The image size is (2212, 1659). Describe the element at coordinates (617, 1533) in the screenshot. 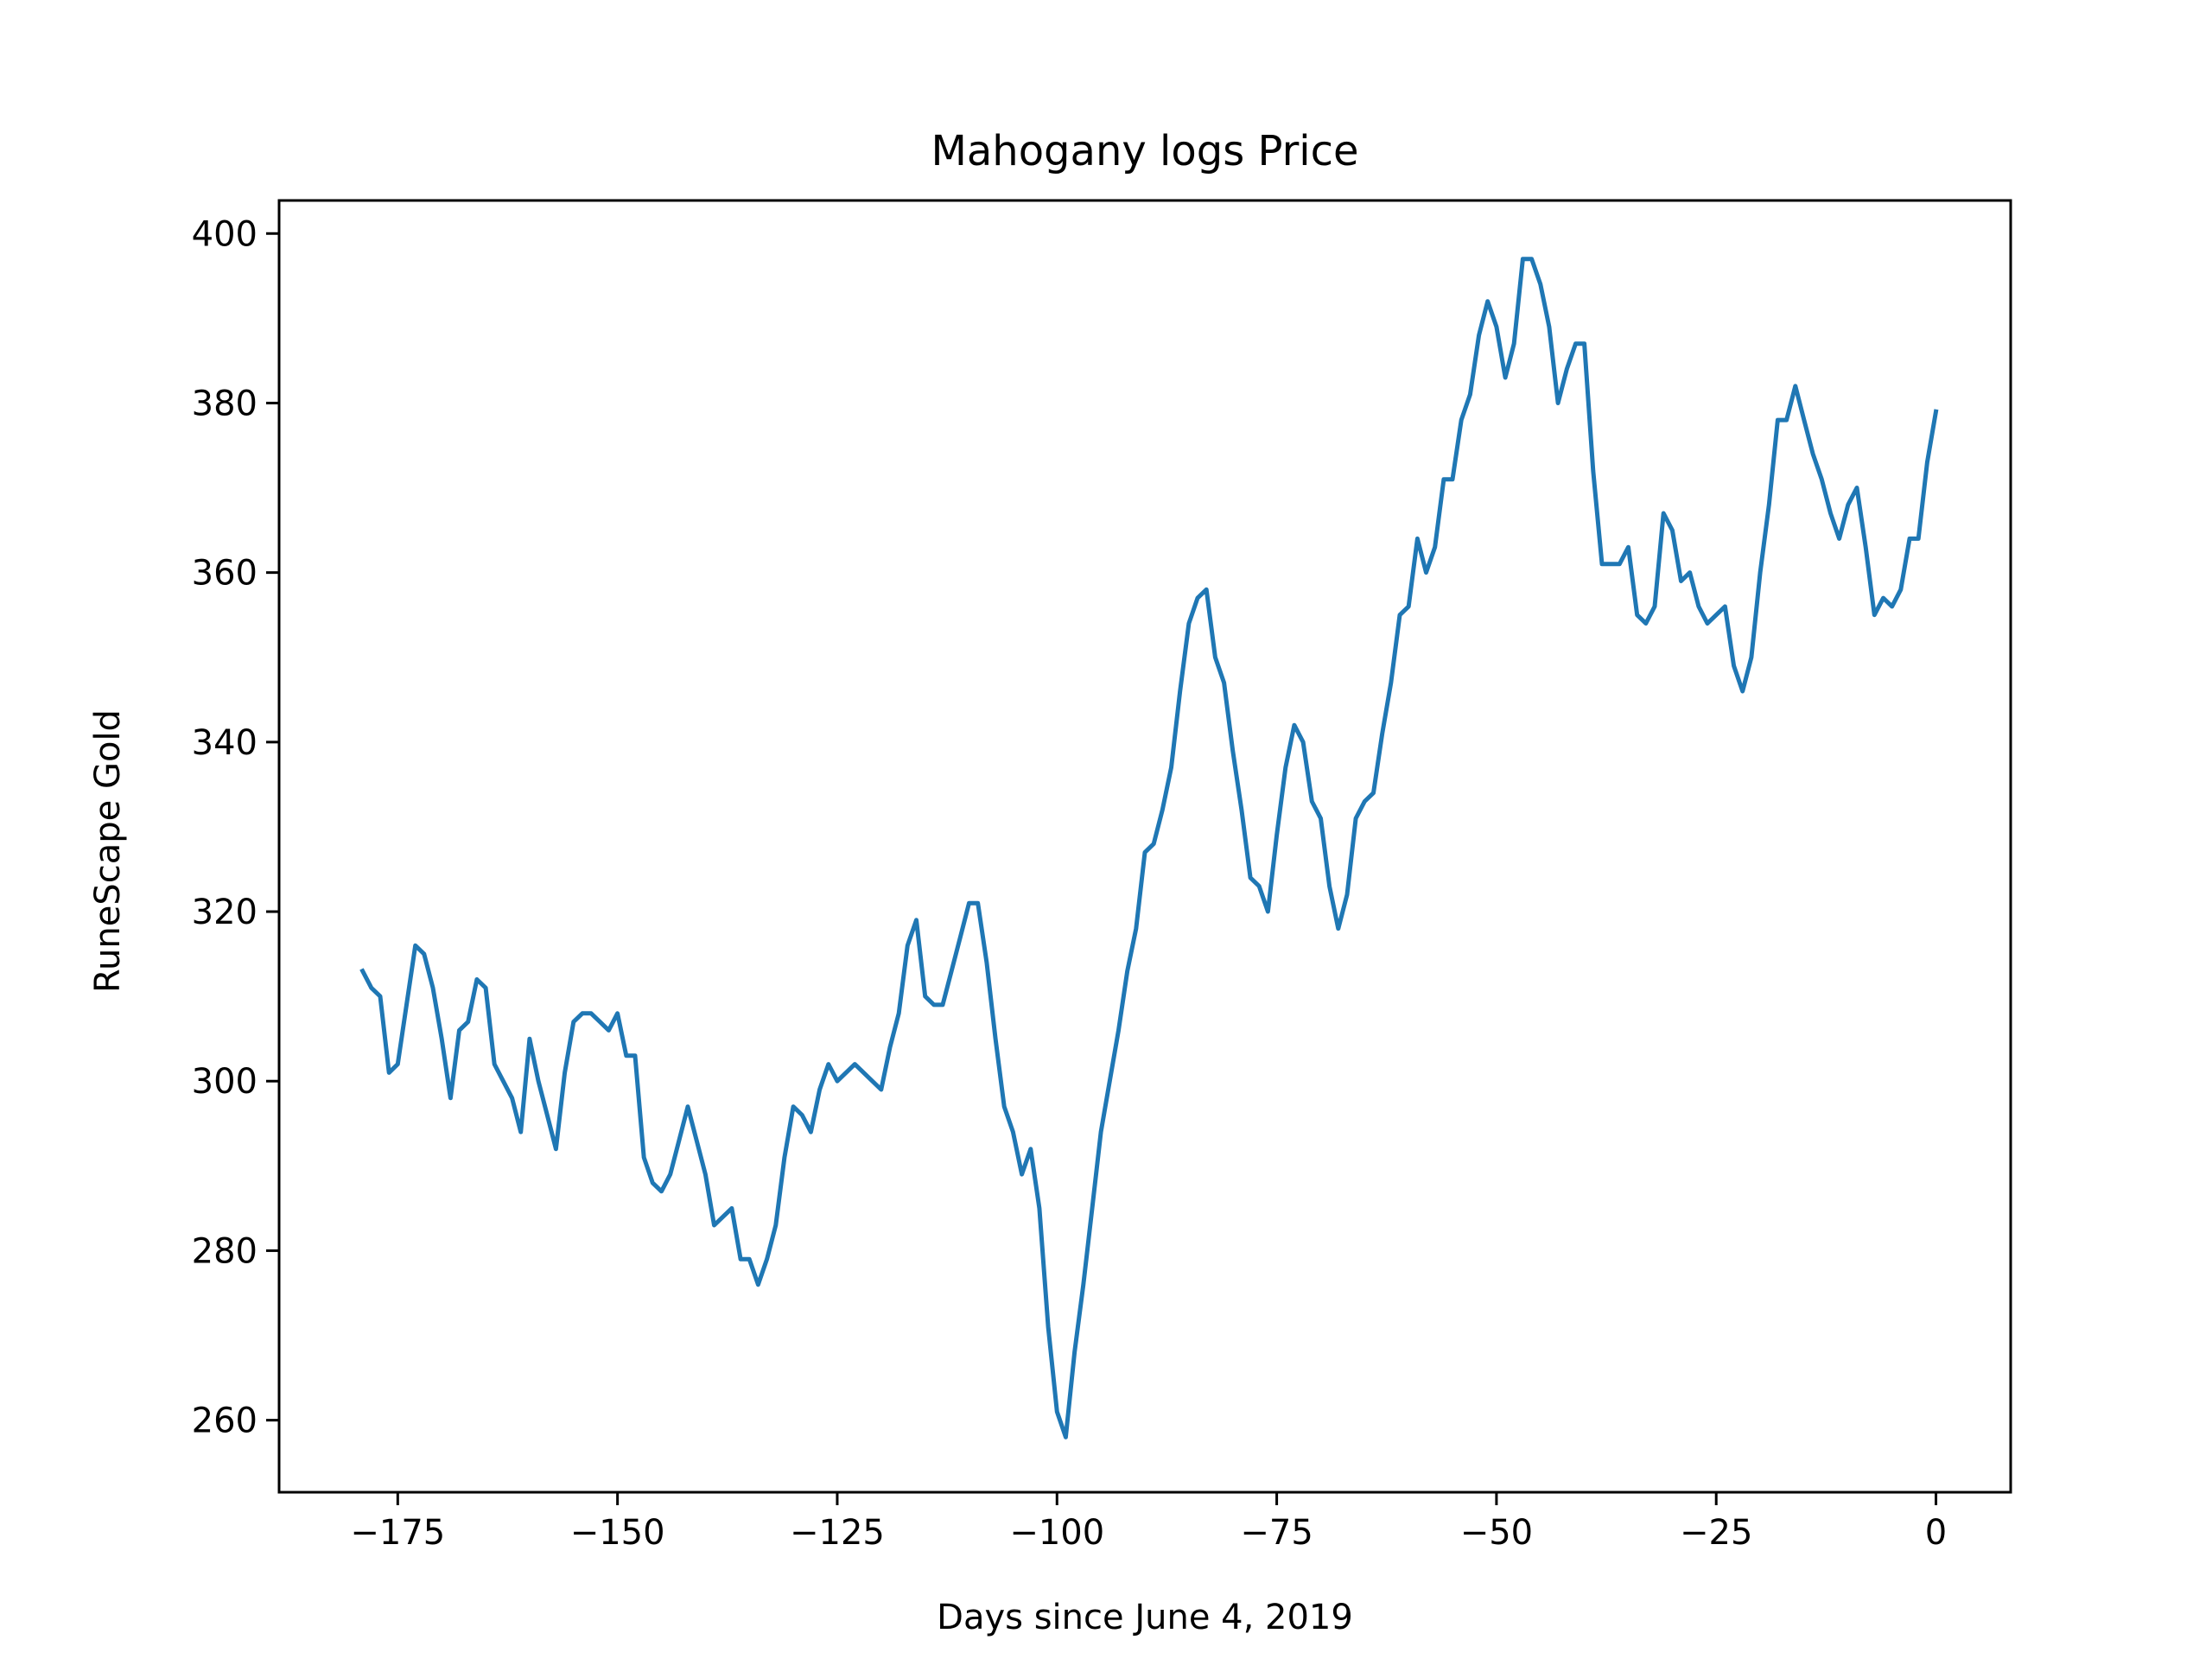

I see `x-tick-label: −150` at that location.